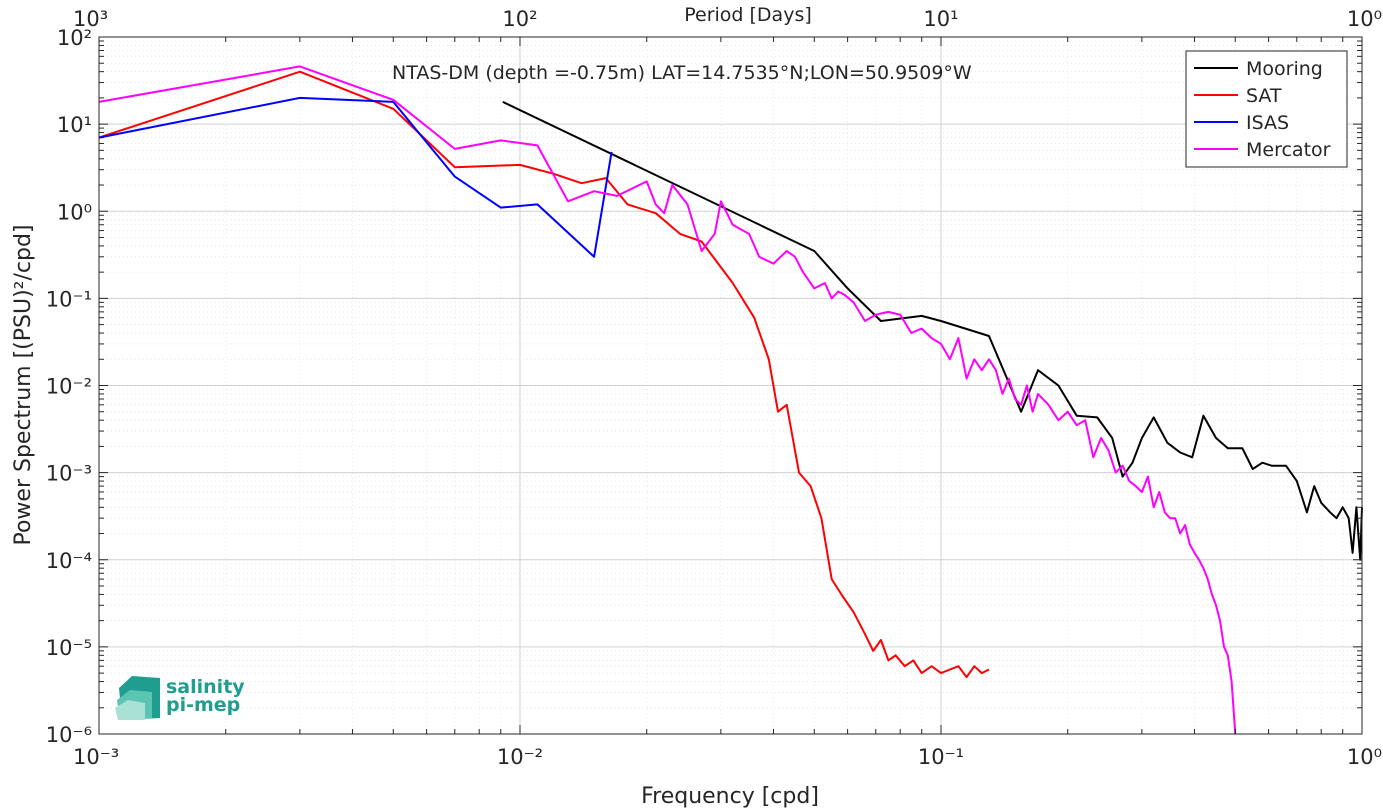 The image size is (1383, 809). Describe the element at coordinates (519, 19) in the screenshot. I see `top-x-tick-label: 10²` at that location.